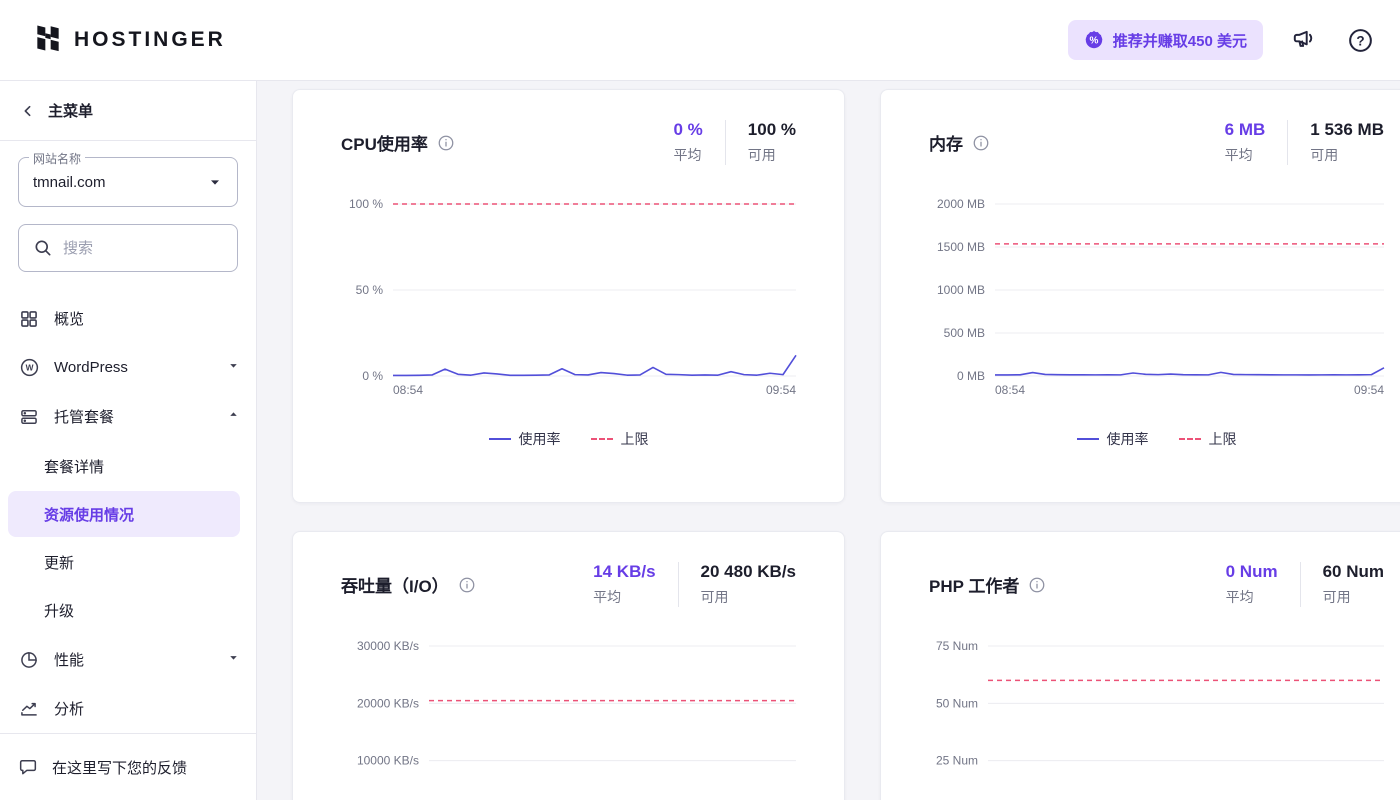 The height and width of the screenshot is (800, 1400). What do you see at coordinates (29, 319) in the screenshot?
I see `grid-icon` at bounding box center [29, 319].